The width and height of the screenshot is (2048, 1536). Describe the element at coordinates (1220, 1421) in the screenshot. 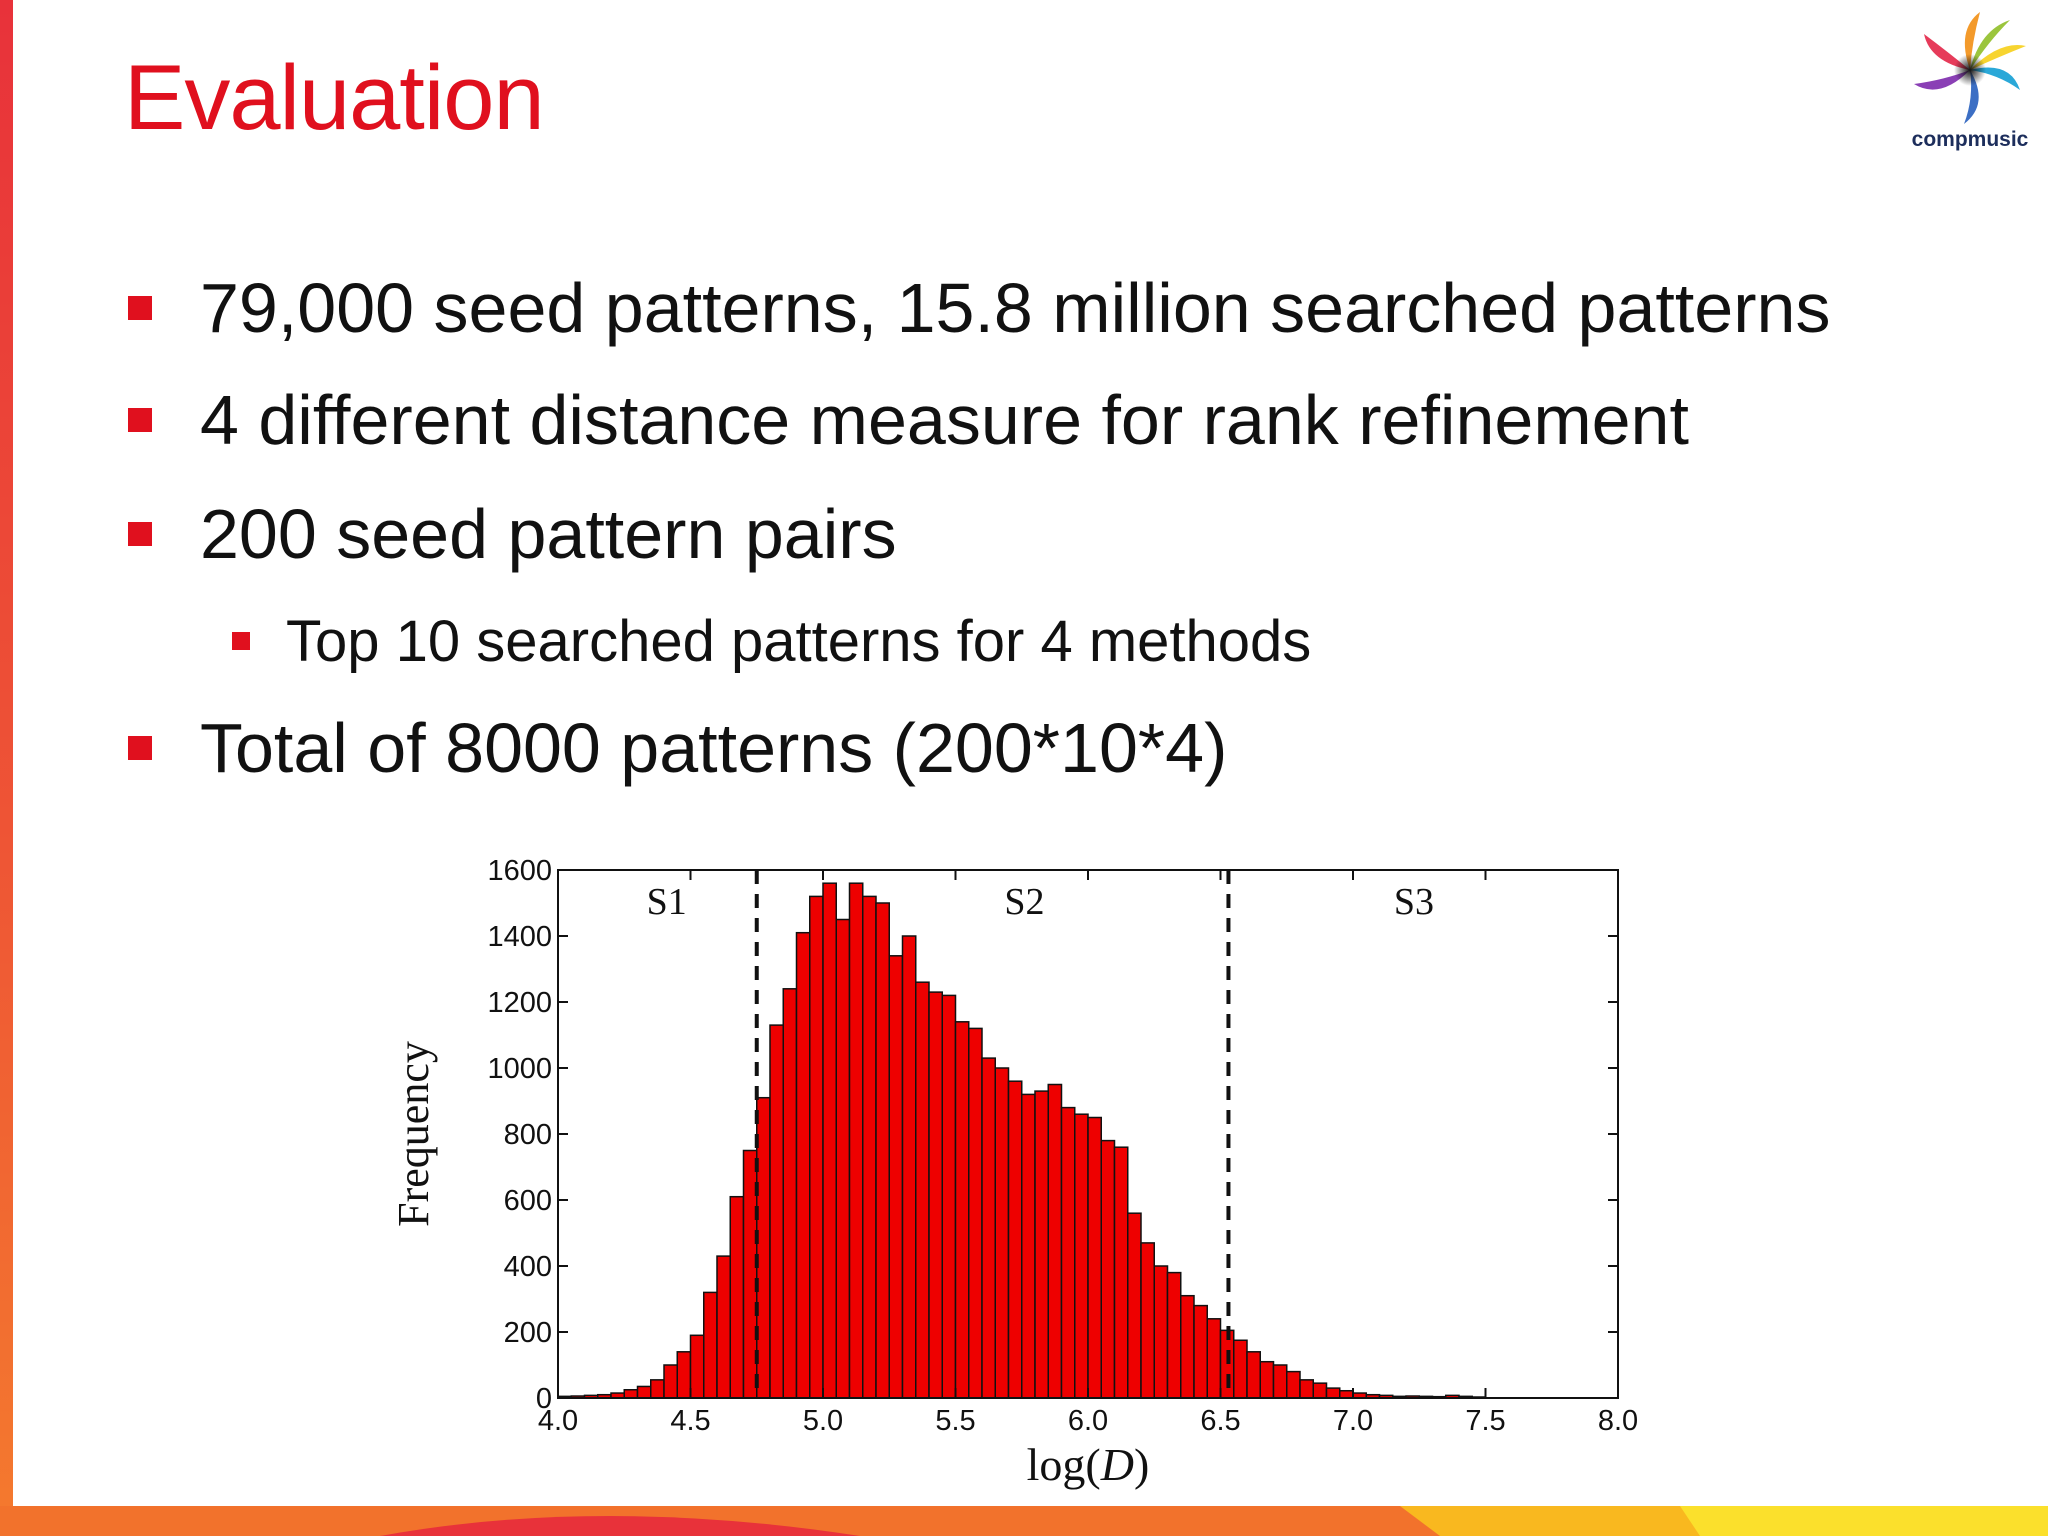

I see `x-tick-label: 6.5` at that location.